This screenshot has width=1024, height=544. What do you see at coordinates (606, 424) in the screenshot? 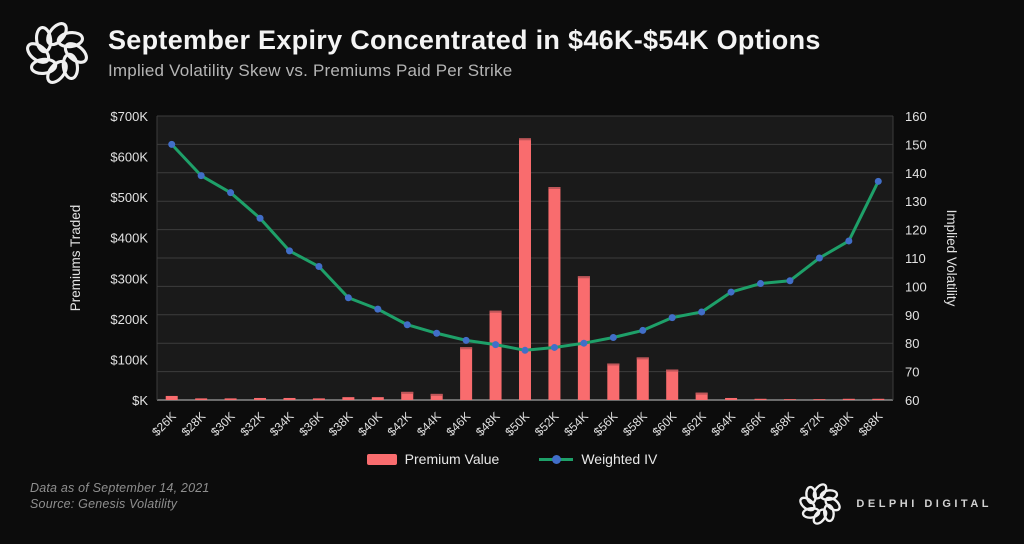
I see `x-axis-tick: $56K` at bounding box center [606, 424].